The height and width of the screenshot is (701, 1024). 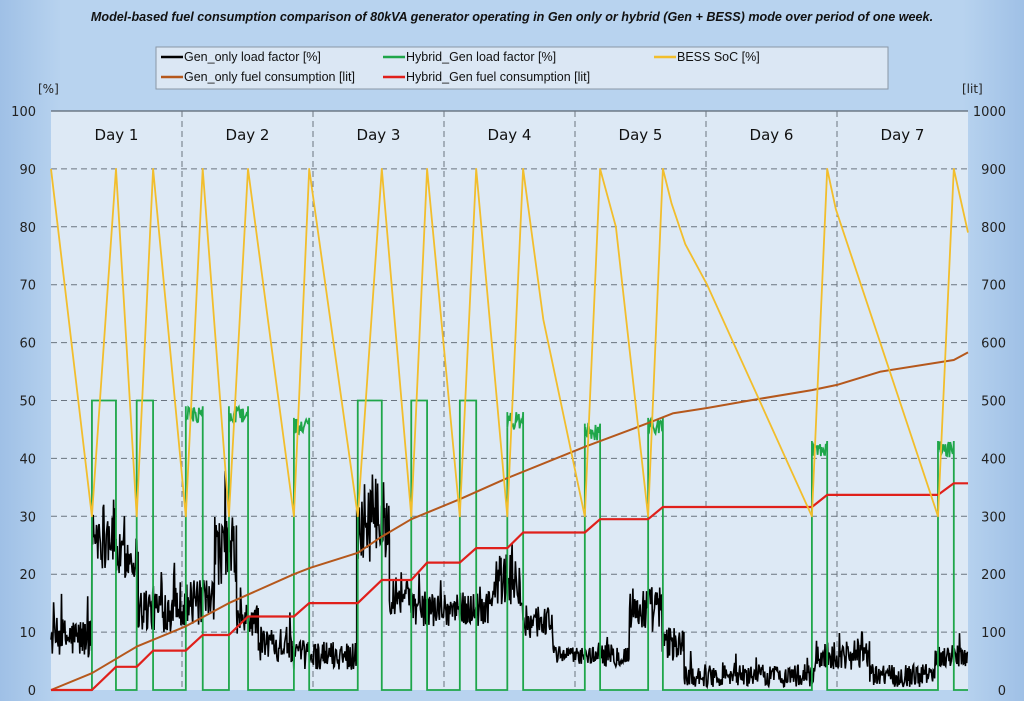 I want to click on legend-label: Gen_only fuel consumption [lit], so click(x=269, y=77).